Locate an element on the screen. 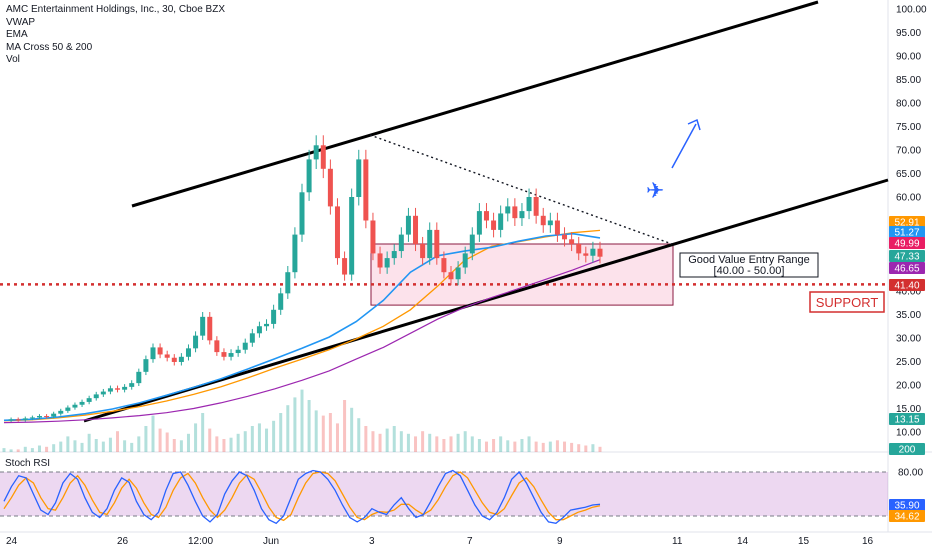 This screenshot has height=550, width=932. price-badge-label: 47.33 is located at coordinates (906, 257).